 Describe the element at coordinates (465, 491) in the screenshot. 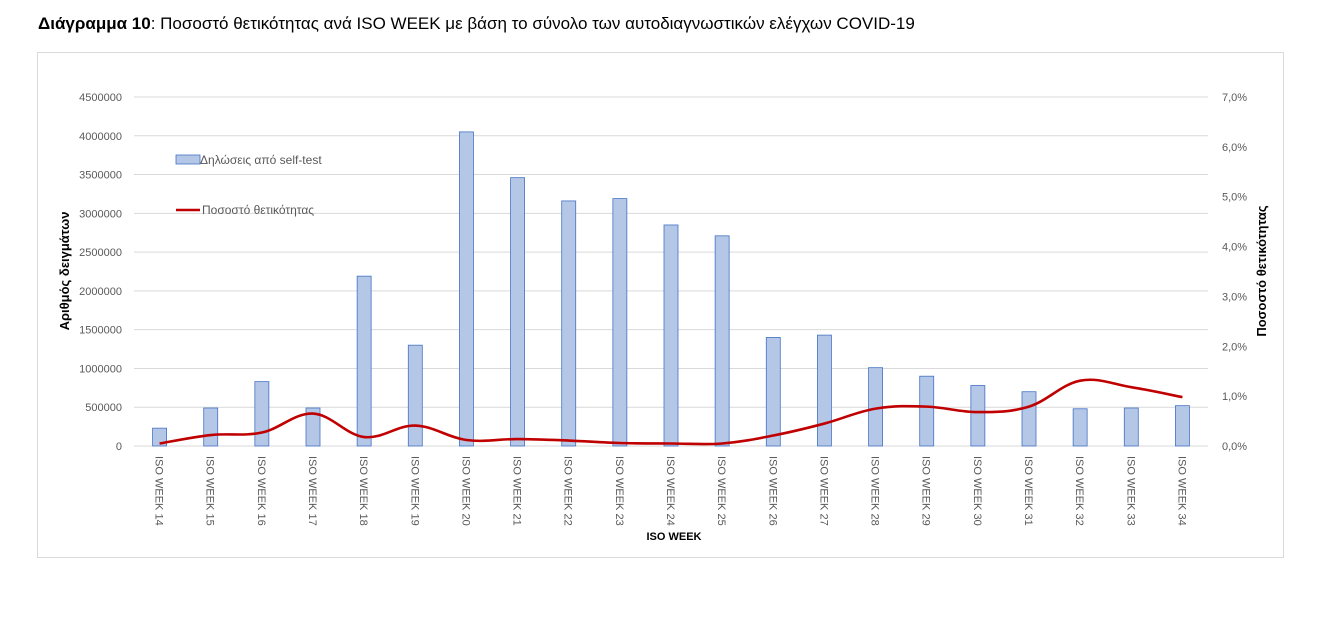

I see `x-tick-label: ISO WEEK 20` at that location.